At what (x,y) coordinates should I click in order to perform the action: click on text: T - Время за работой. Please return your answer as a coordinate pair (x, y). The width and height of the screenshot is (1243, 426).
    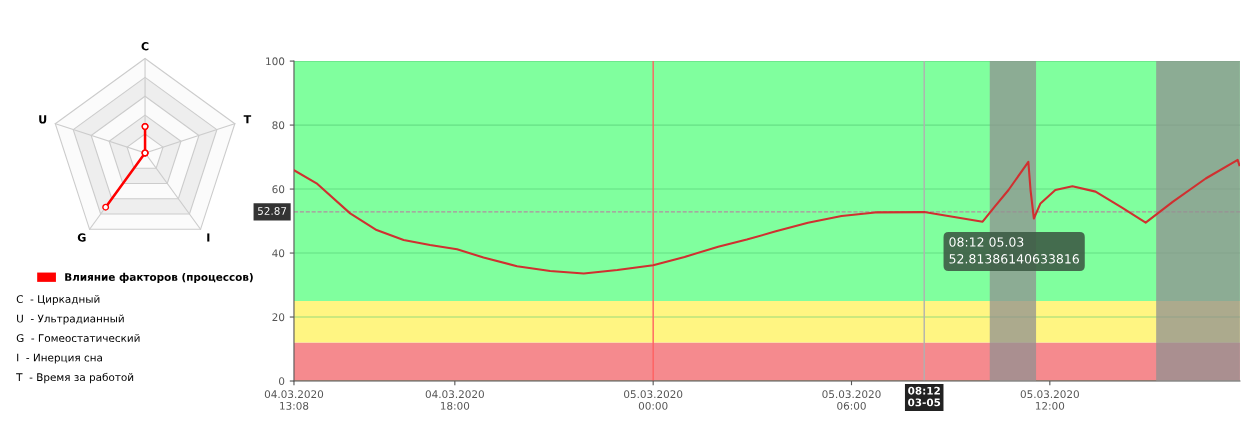
    Looking at the image, I should click on (75, 378).